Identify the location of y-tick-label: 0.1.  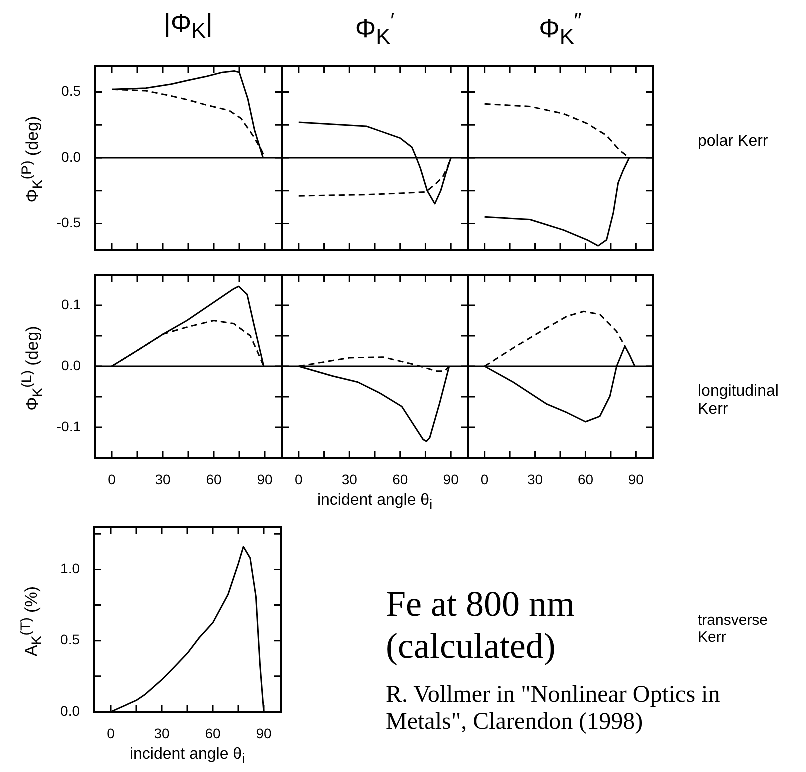
(72, 304).